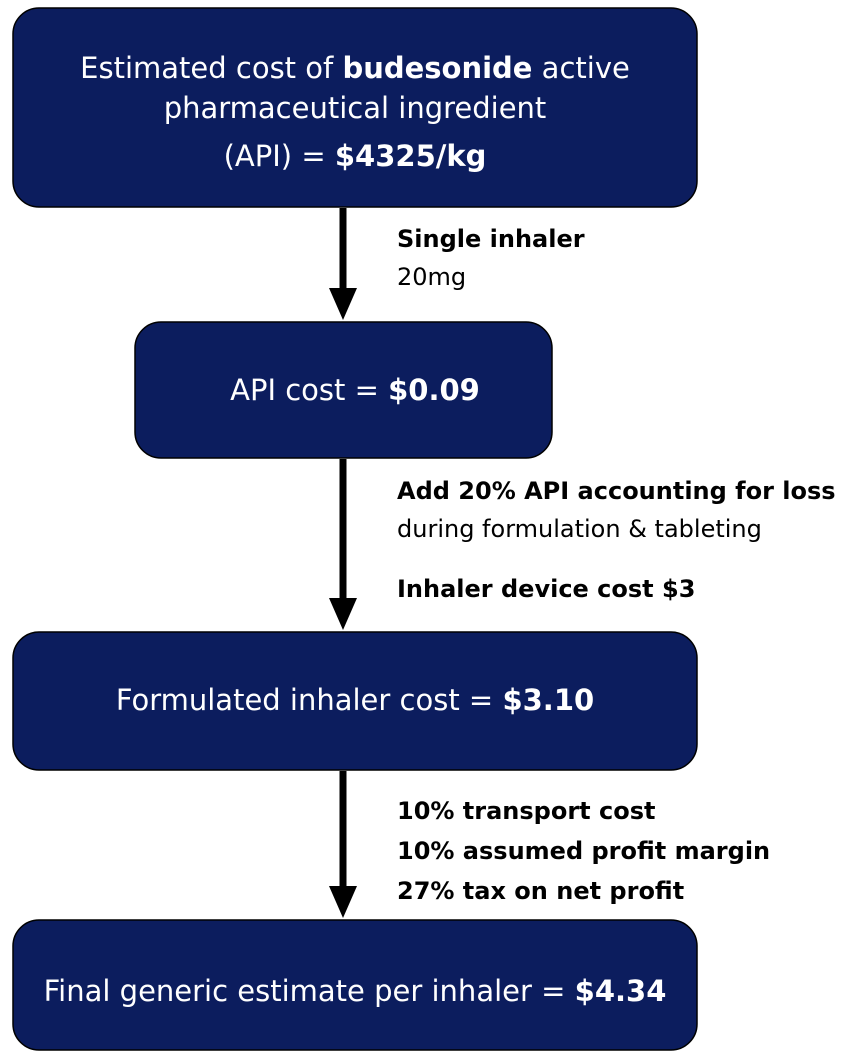  Describe the element at coordinates (279, 156) in the screenshot. I see `text-segment: (API) =` at that location.